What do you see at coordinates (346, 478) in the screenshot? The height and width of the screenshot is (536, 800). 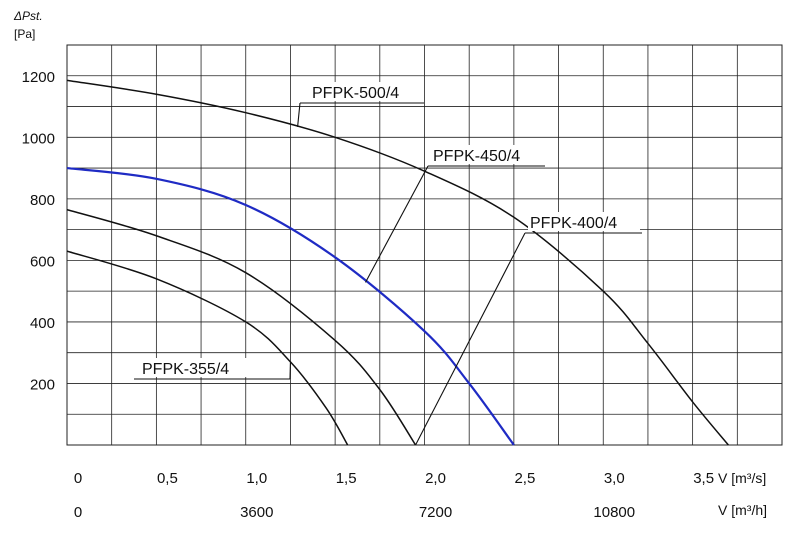 I see `x-tick-label-m3s: 1,5` at bounding box center [346, 478].